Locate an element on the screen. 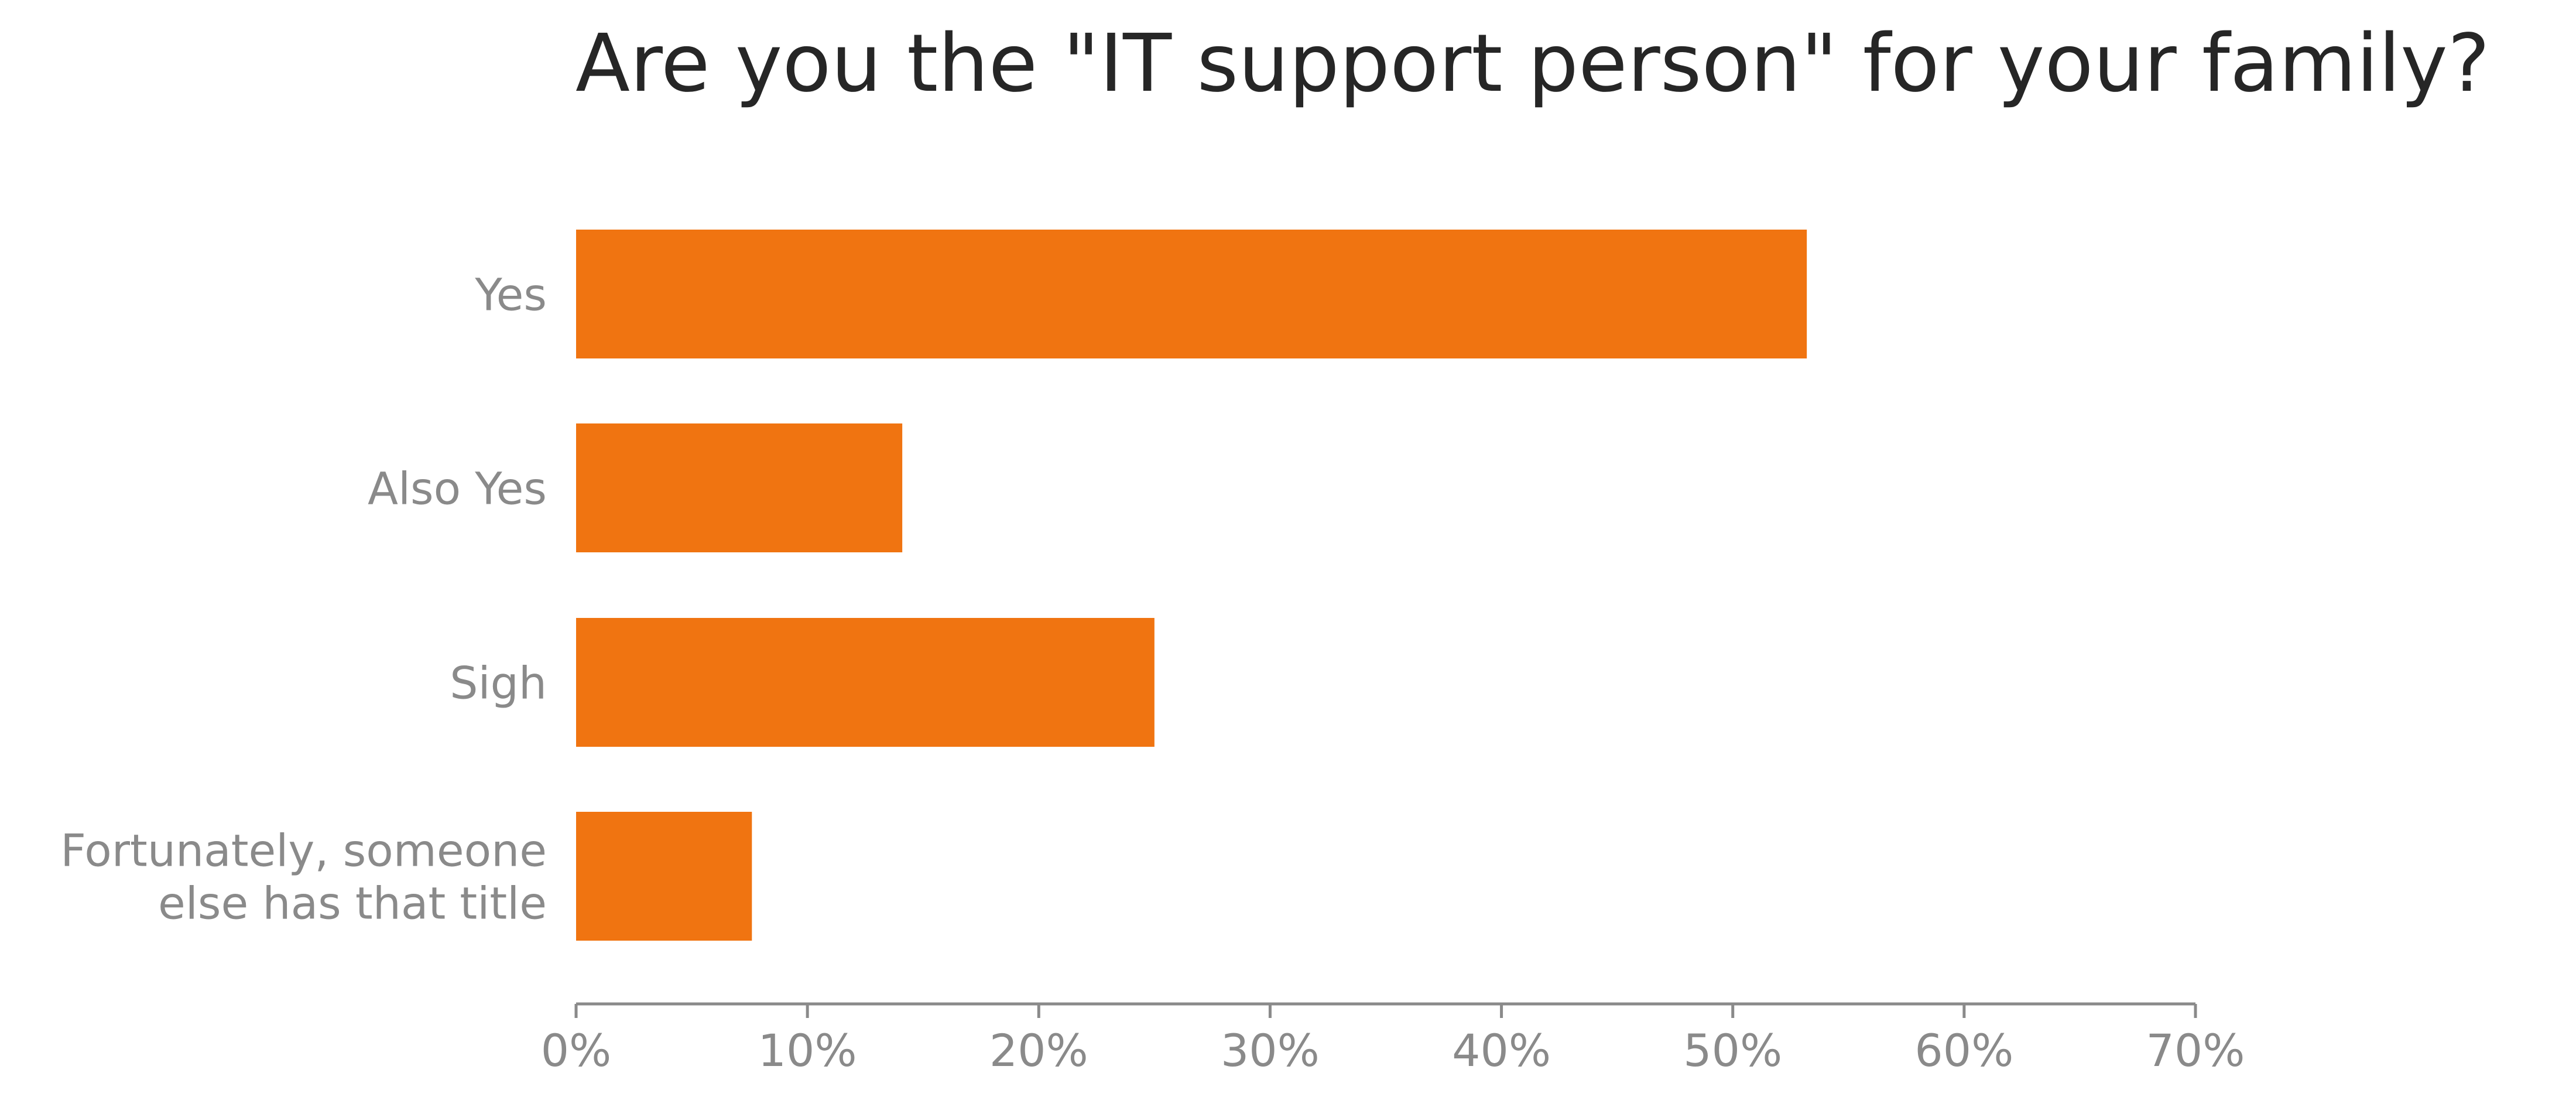 This screenshot has width=2576, height=1107. category-label-0: Yes is located at coordinates (510, 294).